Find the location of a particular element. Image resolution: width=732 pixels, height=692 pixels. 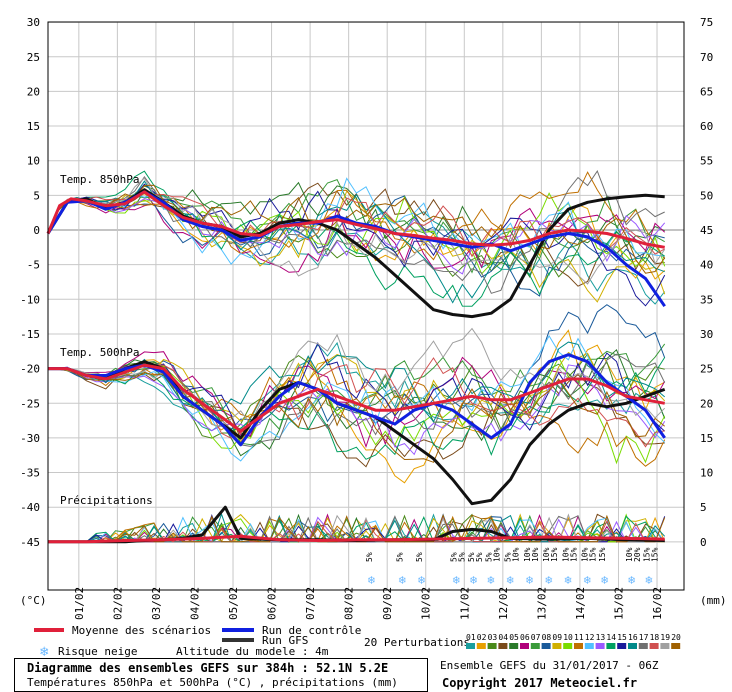

perturbation-id: 08 is located at coordinates (547, 637).